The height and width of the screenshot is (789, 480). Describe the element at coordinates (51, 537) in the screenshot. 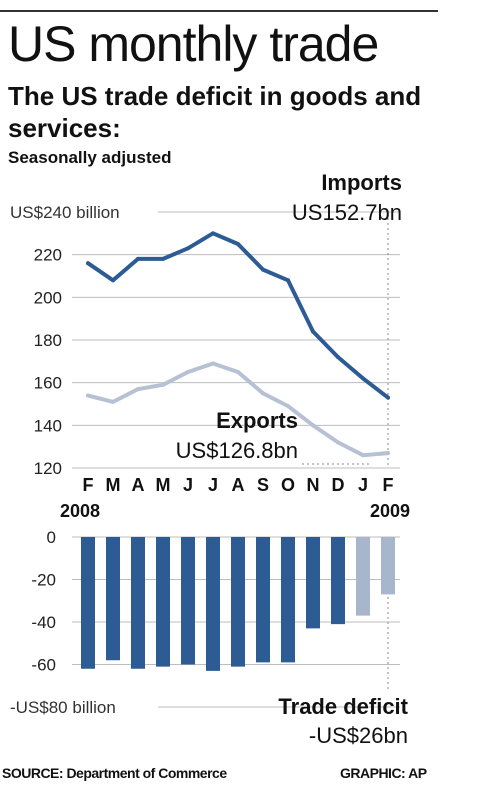

I see `bar-y-tick-label: 0` at that location.